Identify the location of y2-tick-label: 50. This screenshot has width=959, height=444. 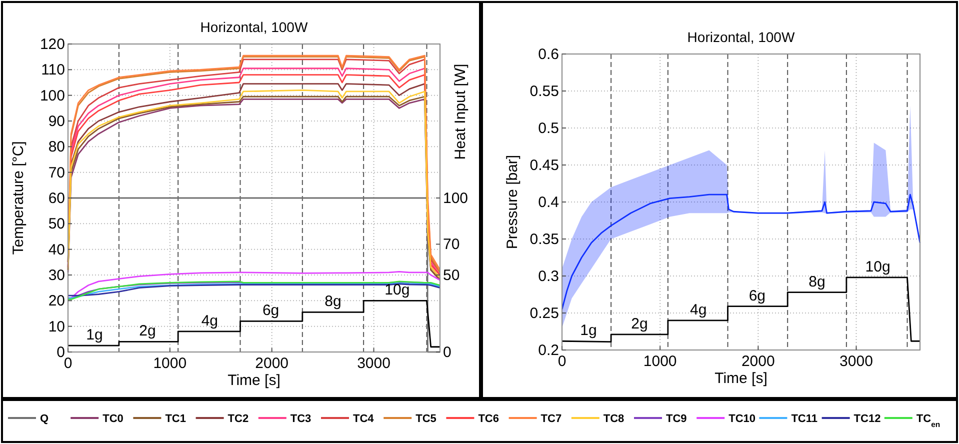
(451, 275).